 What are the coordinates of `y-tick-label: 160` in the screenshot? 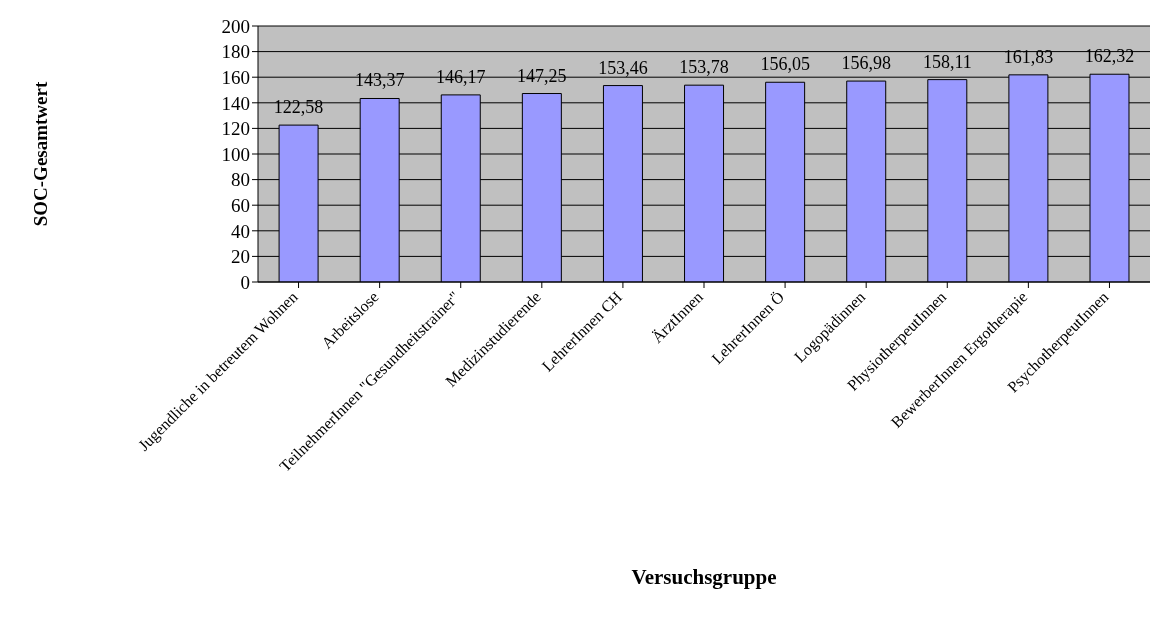 It's located at (235, 77).